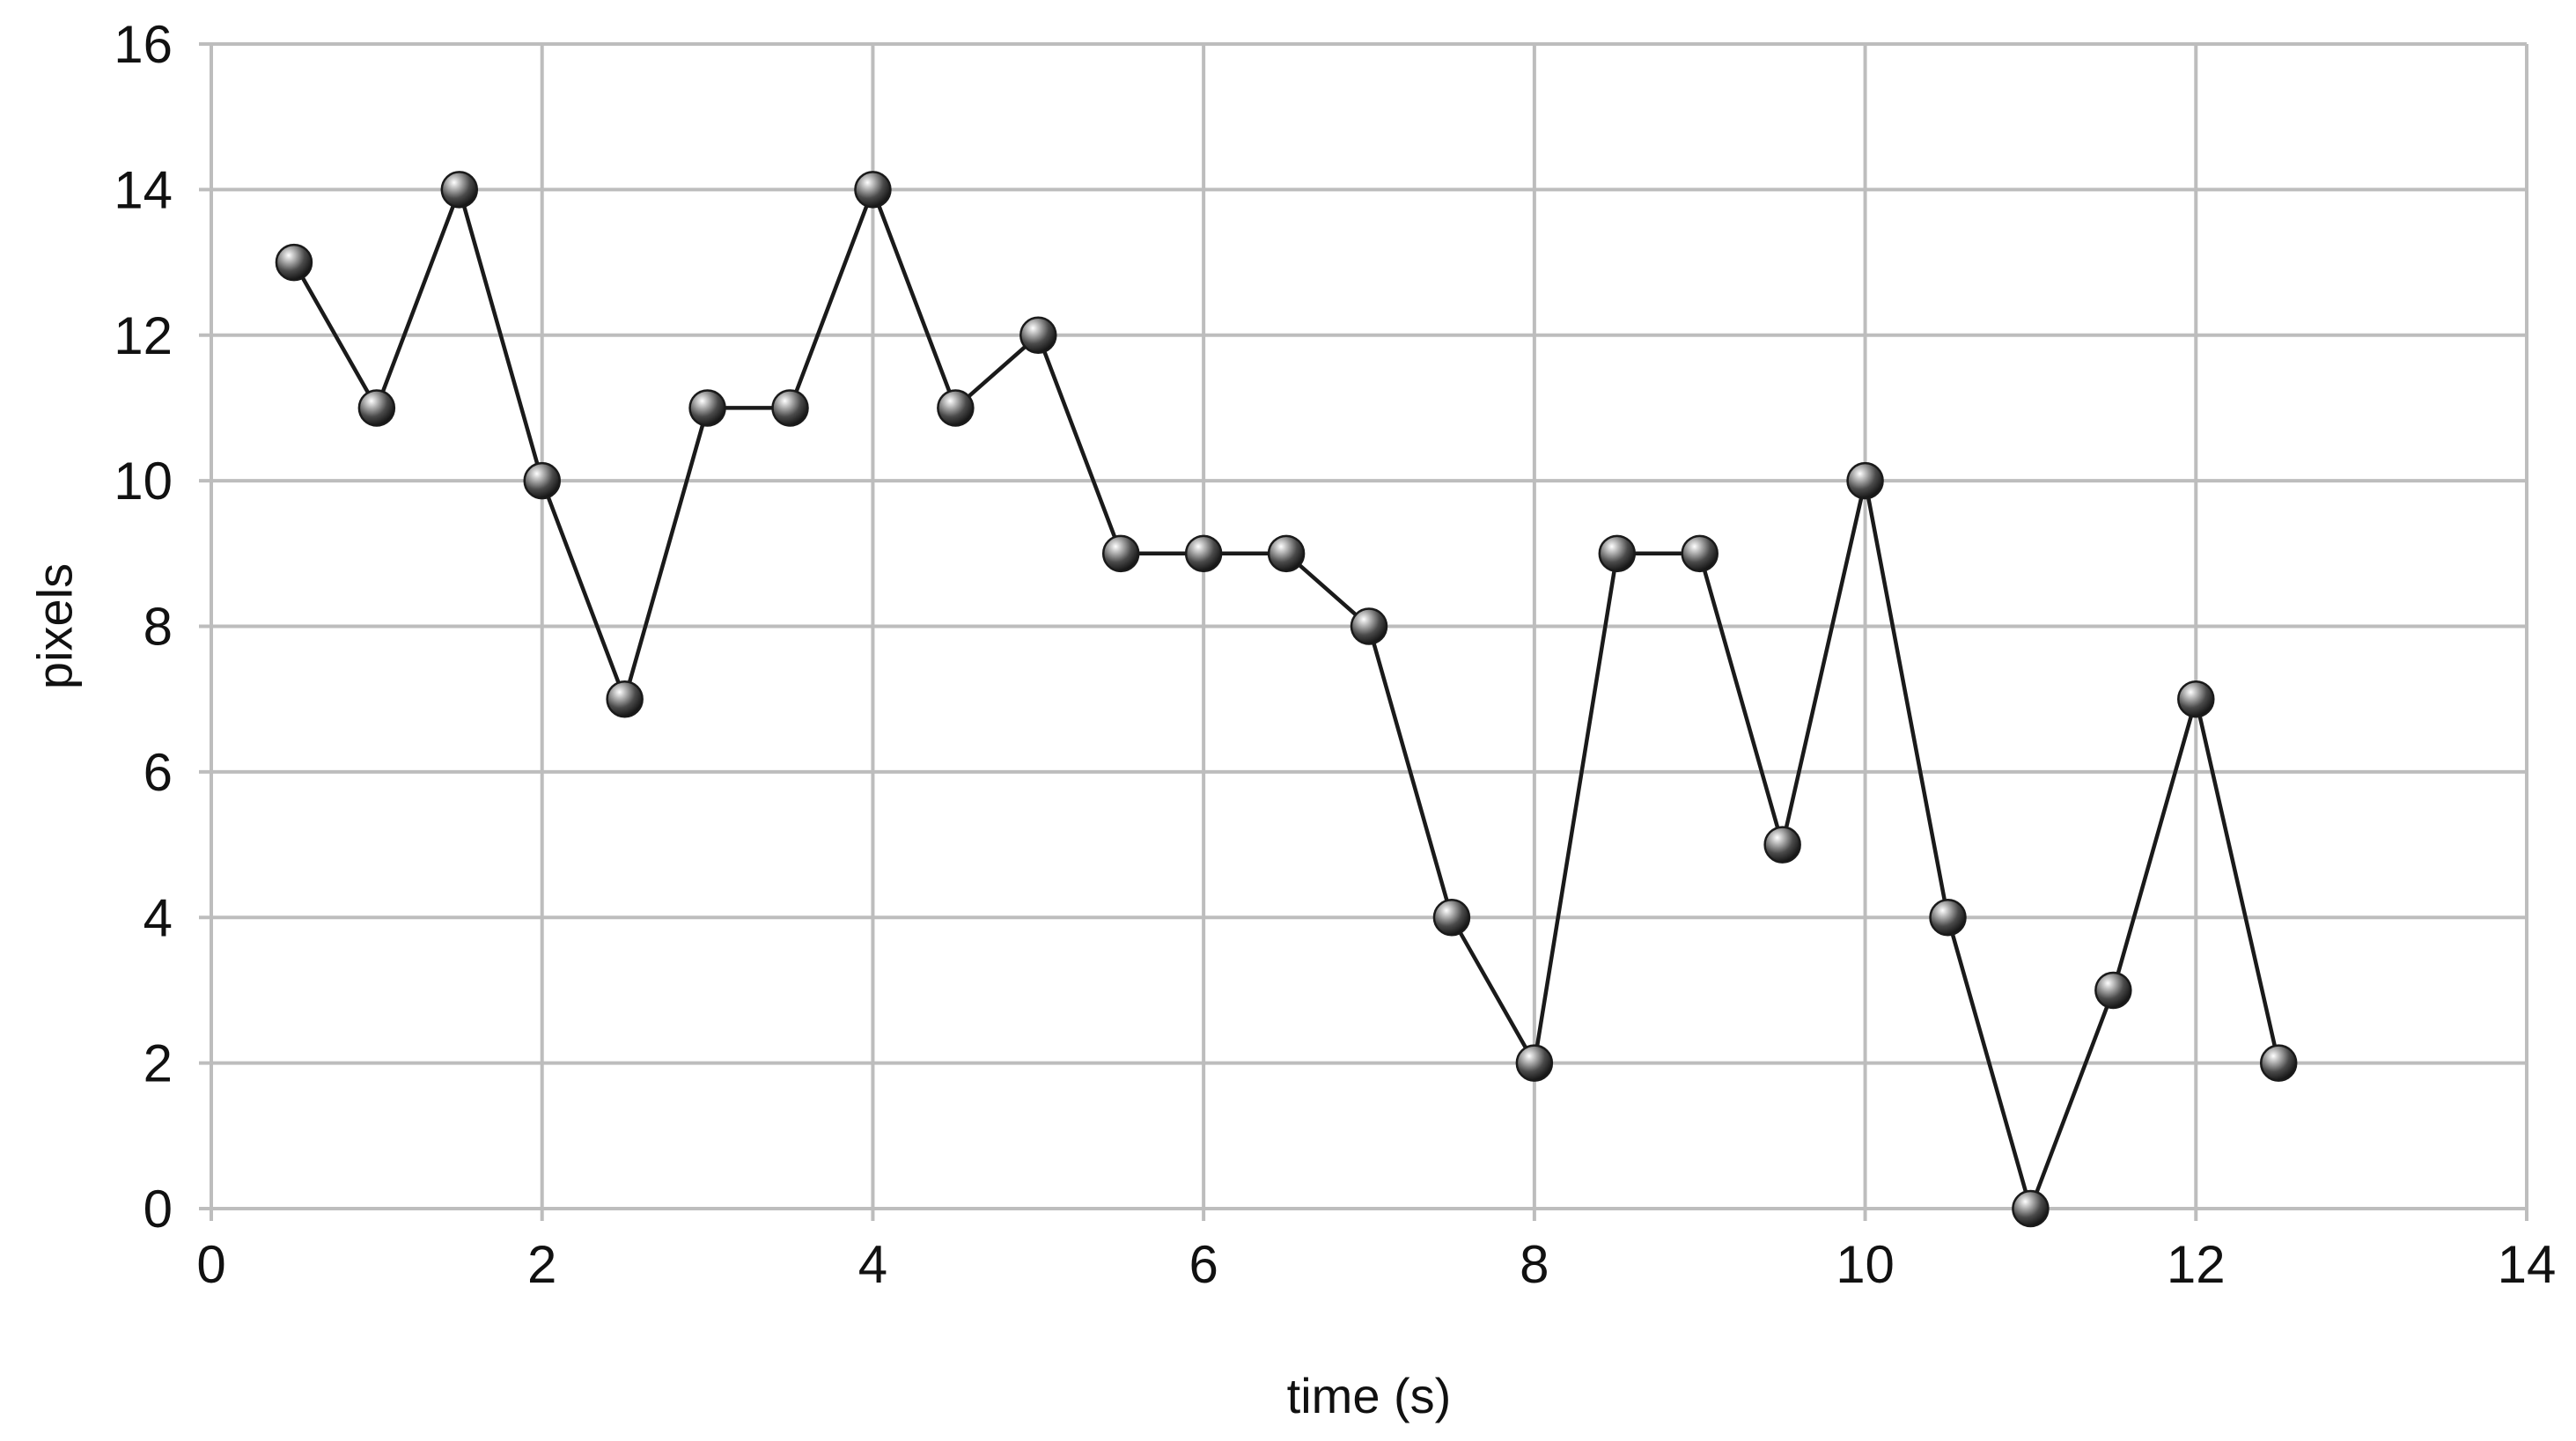 The image size is (2576, 1441). Describe the element at coordinates (143, 481) in the screenshot. I see `y-tick-label: 10` at that location.